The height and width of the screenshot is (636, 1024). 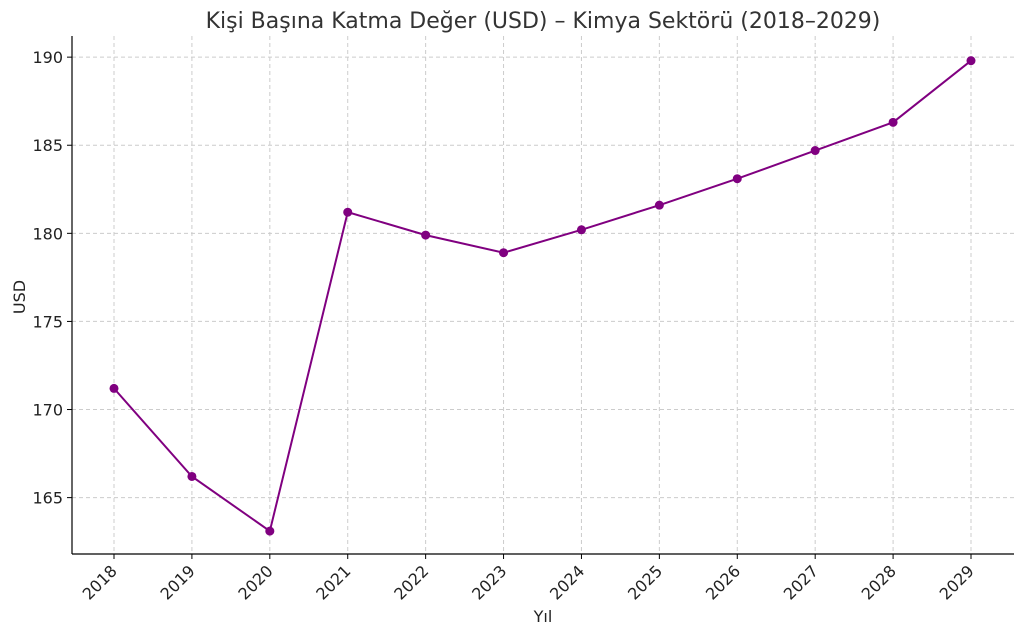 What do you see at coordinates (411, 582) in the screenshot?
I see `x-tick-label: 2022` at bounding box center [411, 582].